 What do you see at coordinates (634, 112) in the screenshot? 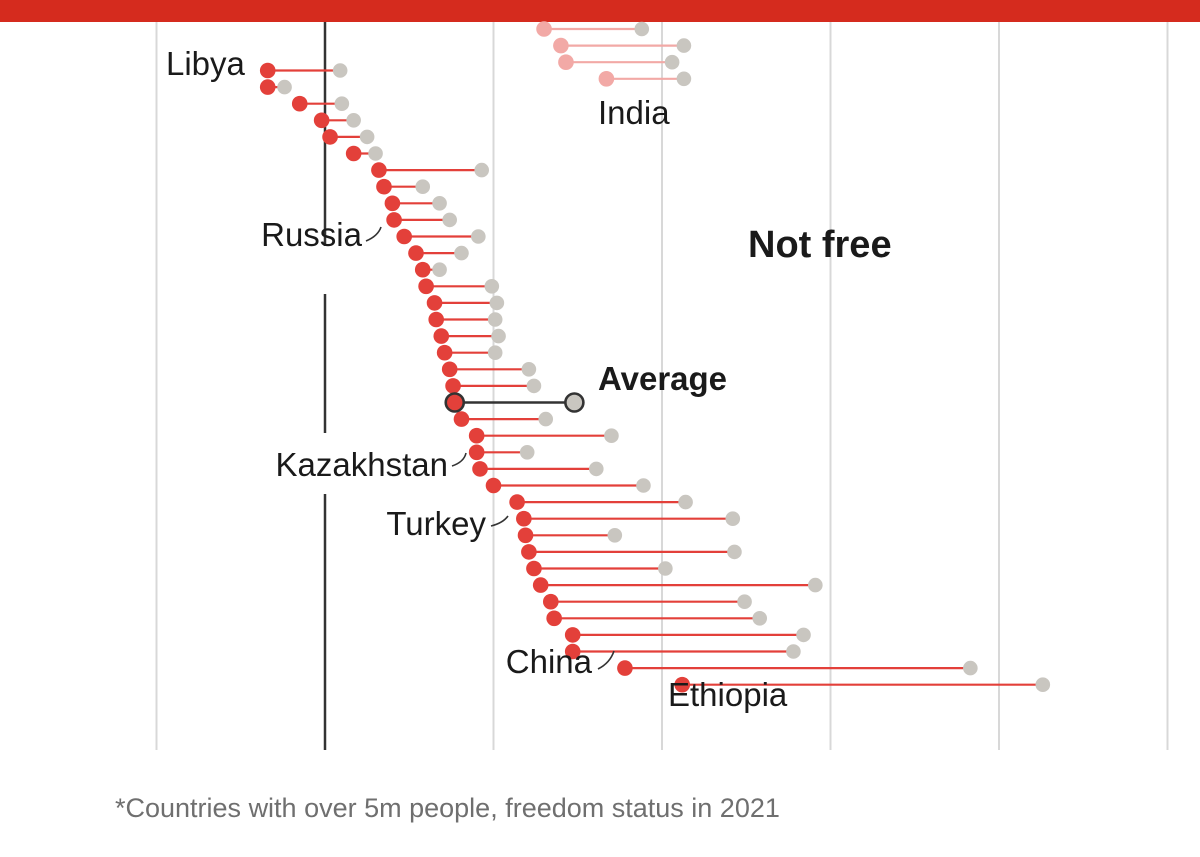
I see `label-india: India` at bounding box center [634, 112].